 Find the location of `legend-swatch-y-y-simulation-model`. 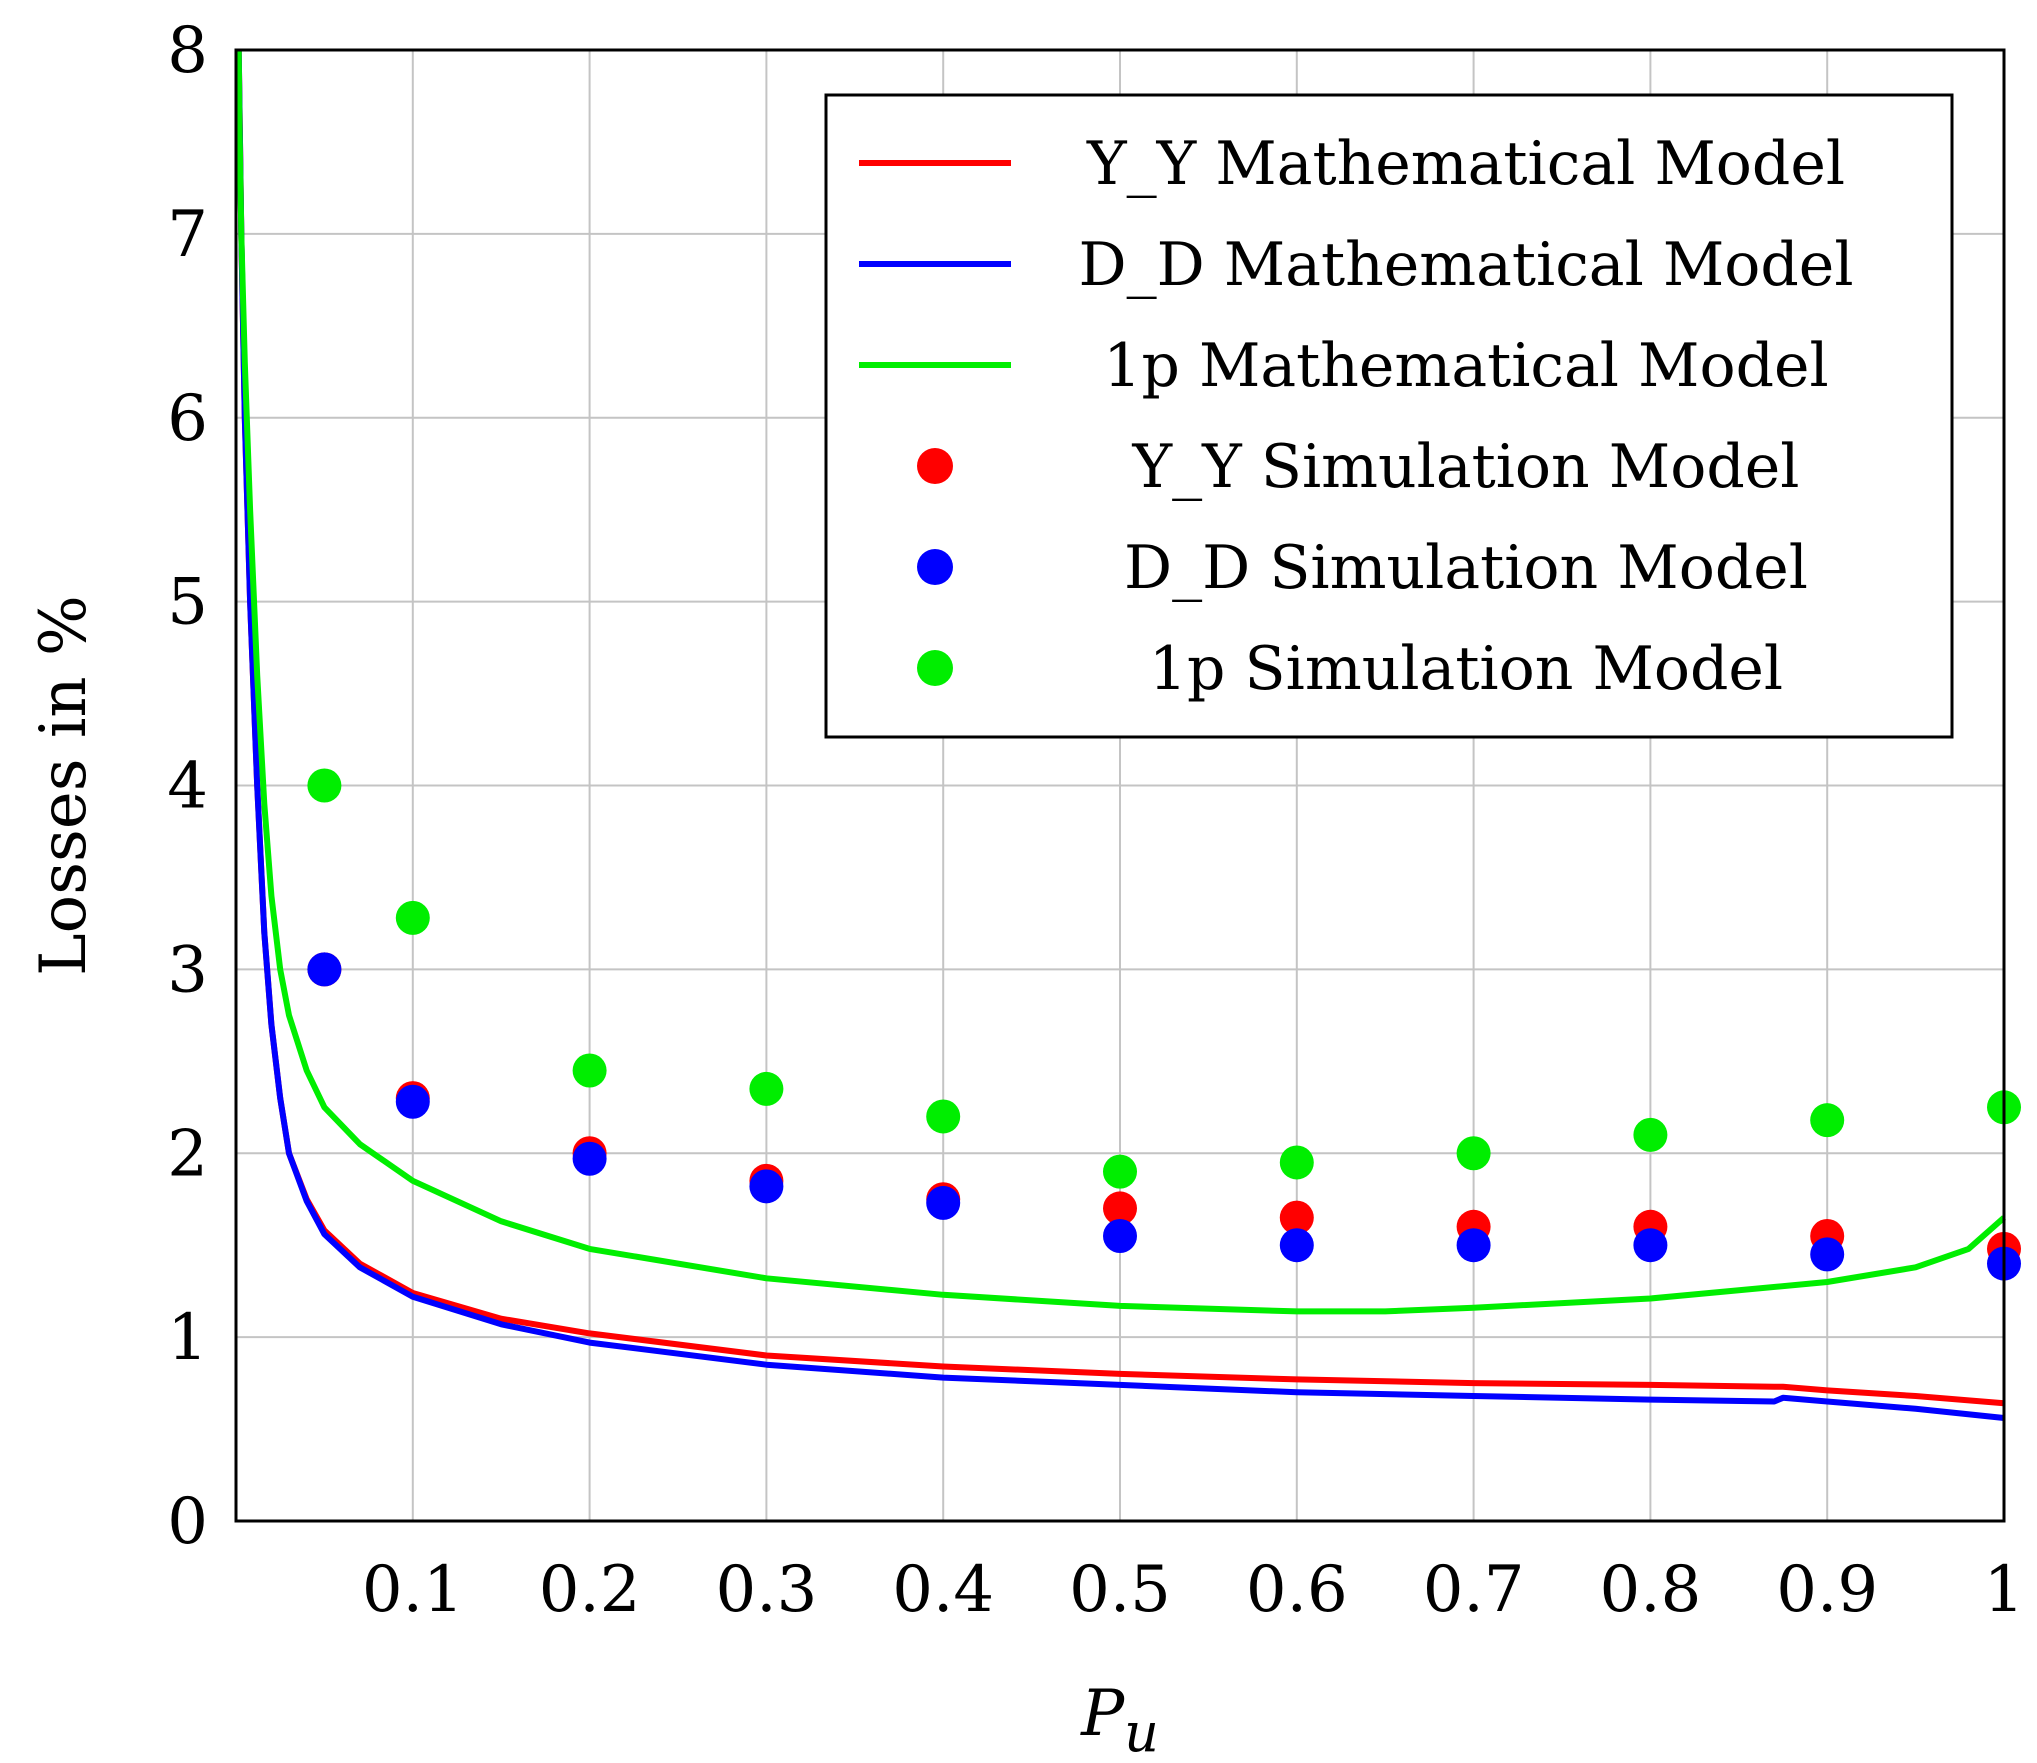

legend-swatch-y-y-simulation-model is located at coordinates (935, 466).